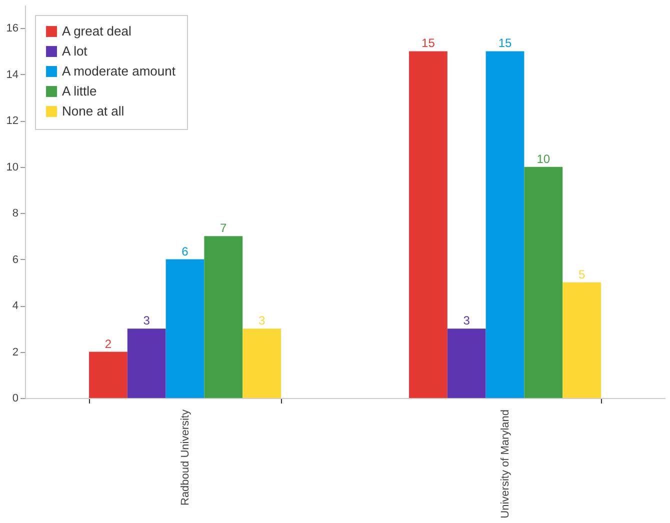  What do you see at coordinates (582, 274) in the screenshot?
I see `data-label: 5` at bounding box center [582, 274].